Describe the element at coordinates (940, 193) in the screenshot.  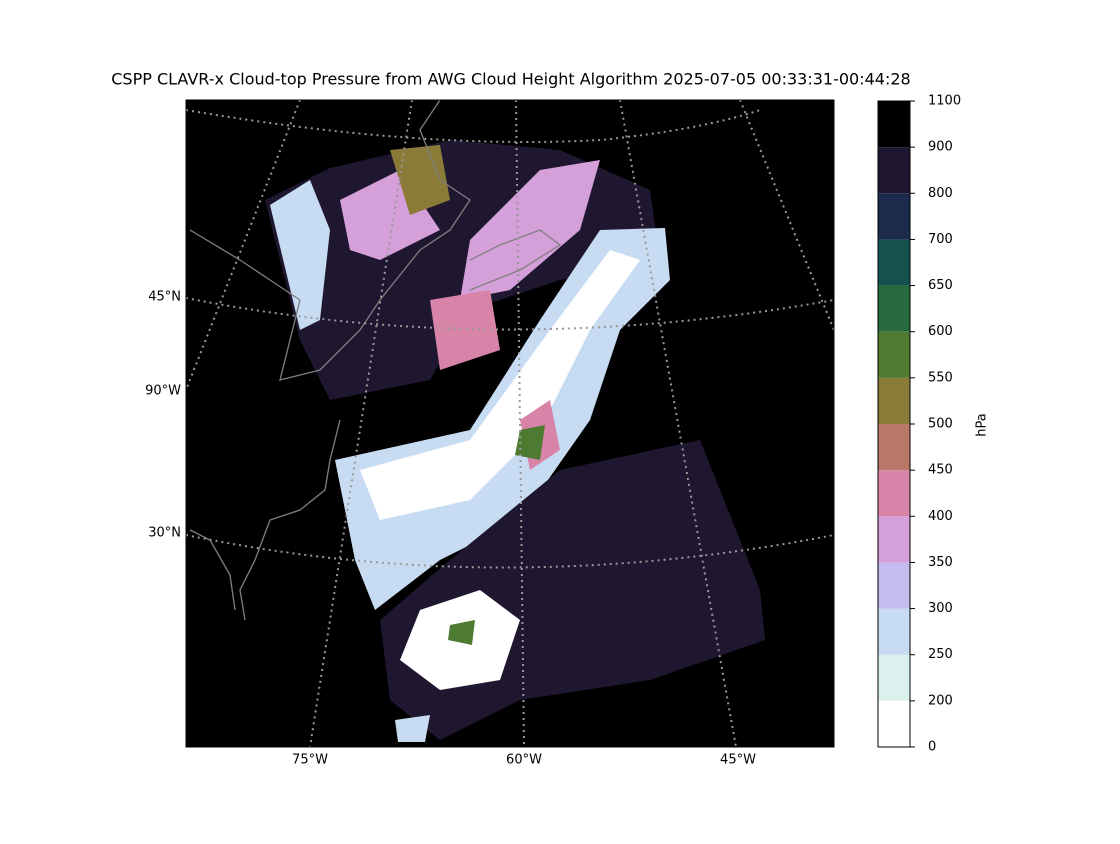
I see `colorbar-tick-label: 800` at that location.